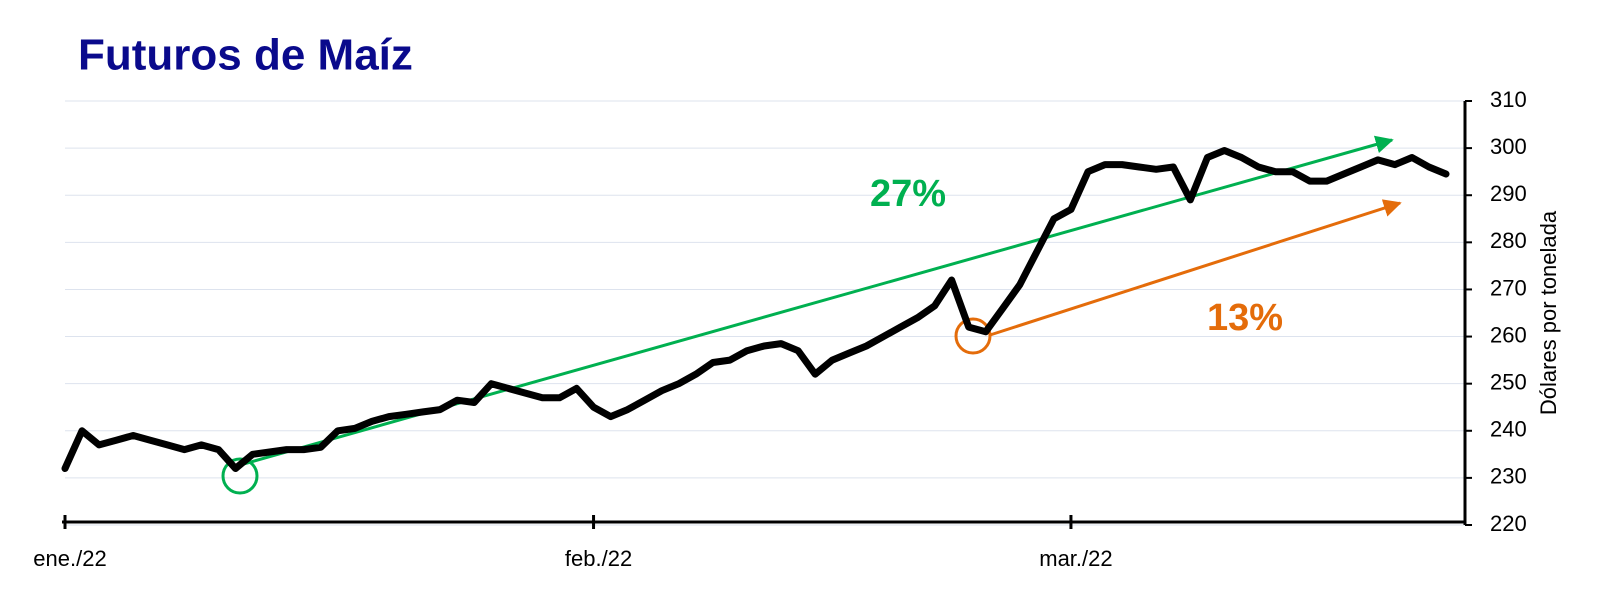 This screenshot has width=1600, height=610. What do you see at coordinates (69, 558) in the screenshot?
I see `x-tick-label: ene./22` at bounding box center [69, 558].